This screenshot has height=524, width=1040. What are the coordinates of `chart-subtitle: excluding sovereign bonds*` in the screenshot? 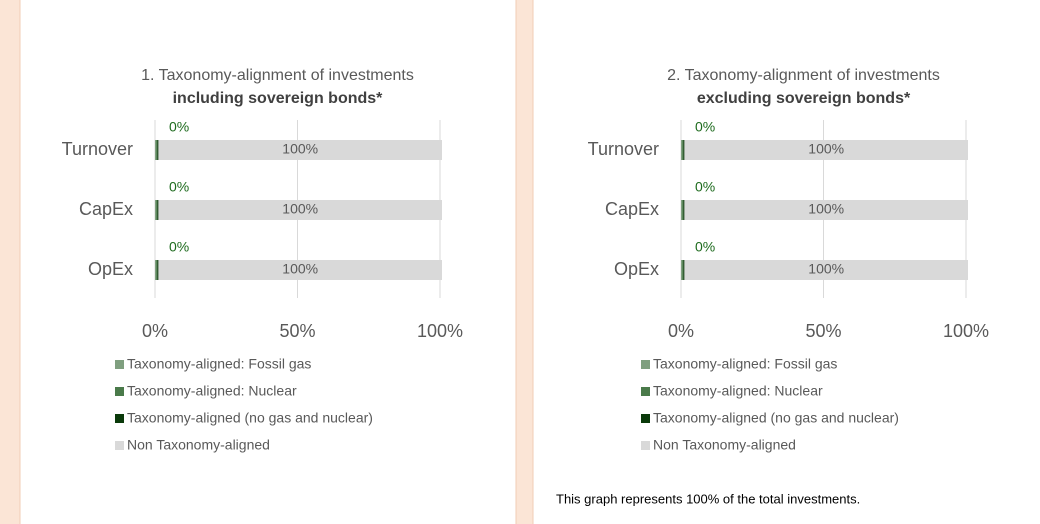 It's located at (804, 98).